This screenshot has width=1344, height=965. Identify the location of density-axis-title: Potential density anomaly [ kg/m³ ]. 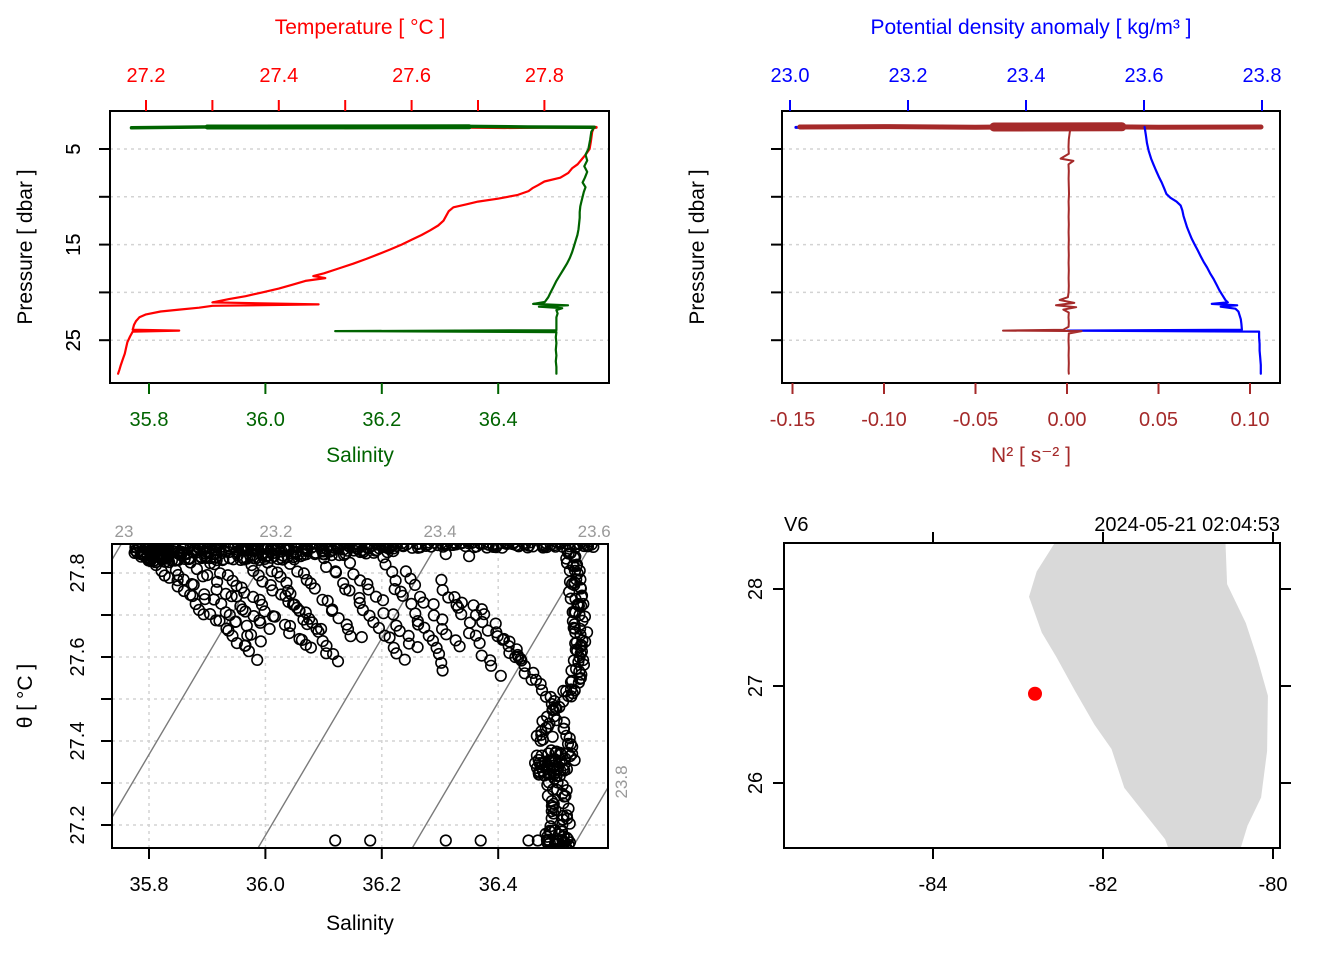
(1031, 27).